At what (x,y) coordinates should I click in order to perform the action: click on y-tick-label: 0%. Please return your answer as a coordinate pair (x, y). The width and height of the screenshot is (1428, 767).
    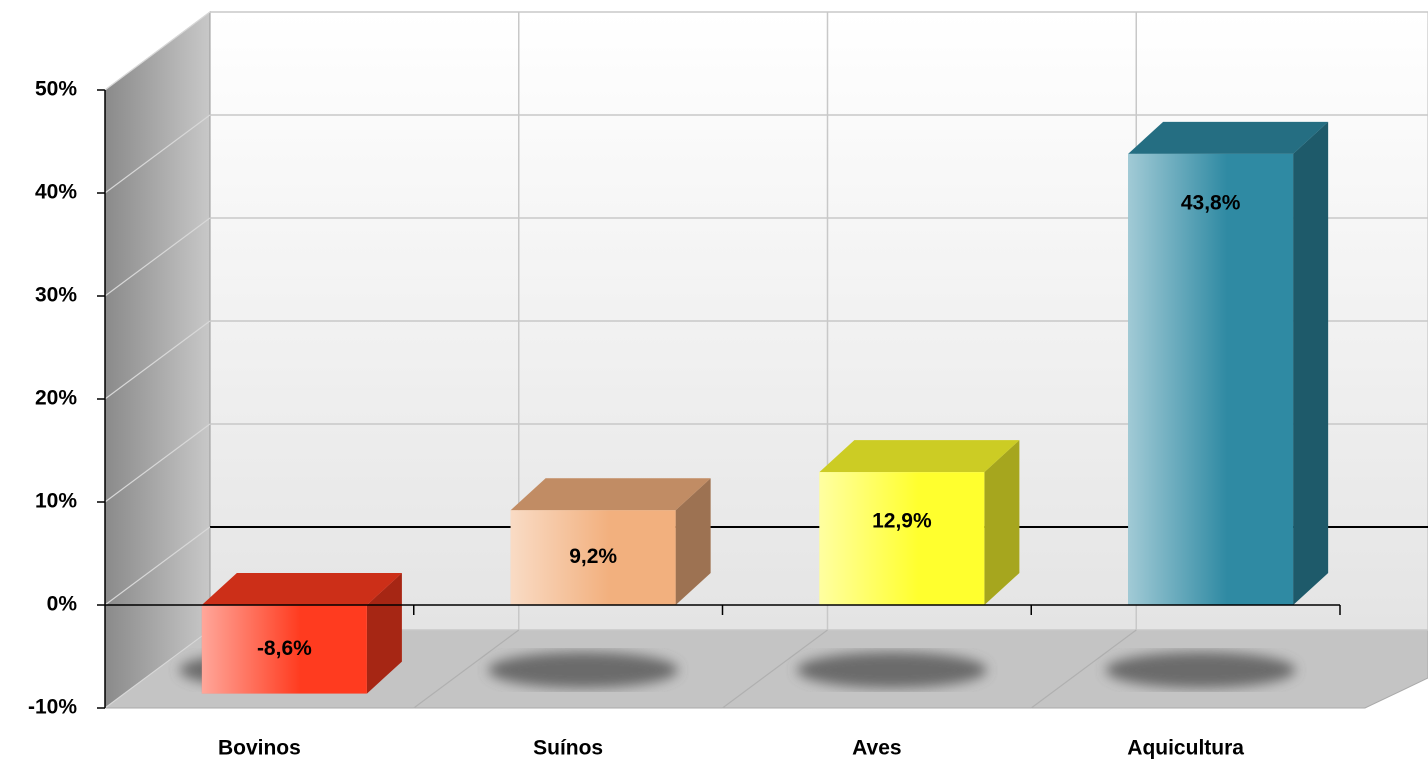
    Looking at the image, I should click on (62, 604).